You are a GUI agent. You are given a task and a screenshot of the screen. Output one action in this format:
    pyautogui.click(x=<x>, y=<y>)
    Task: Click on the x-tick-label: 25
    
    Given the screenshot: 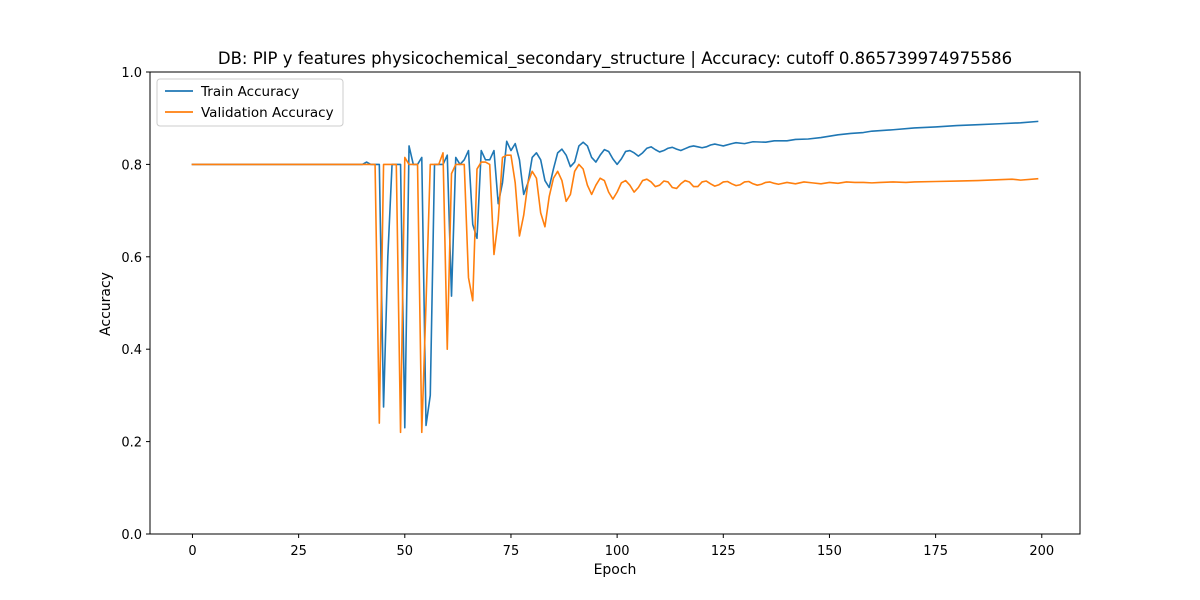 What is the action you would take?
    pyautogui.click(x=298, y=551)
    